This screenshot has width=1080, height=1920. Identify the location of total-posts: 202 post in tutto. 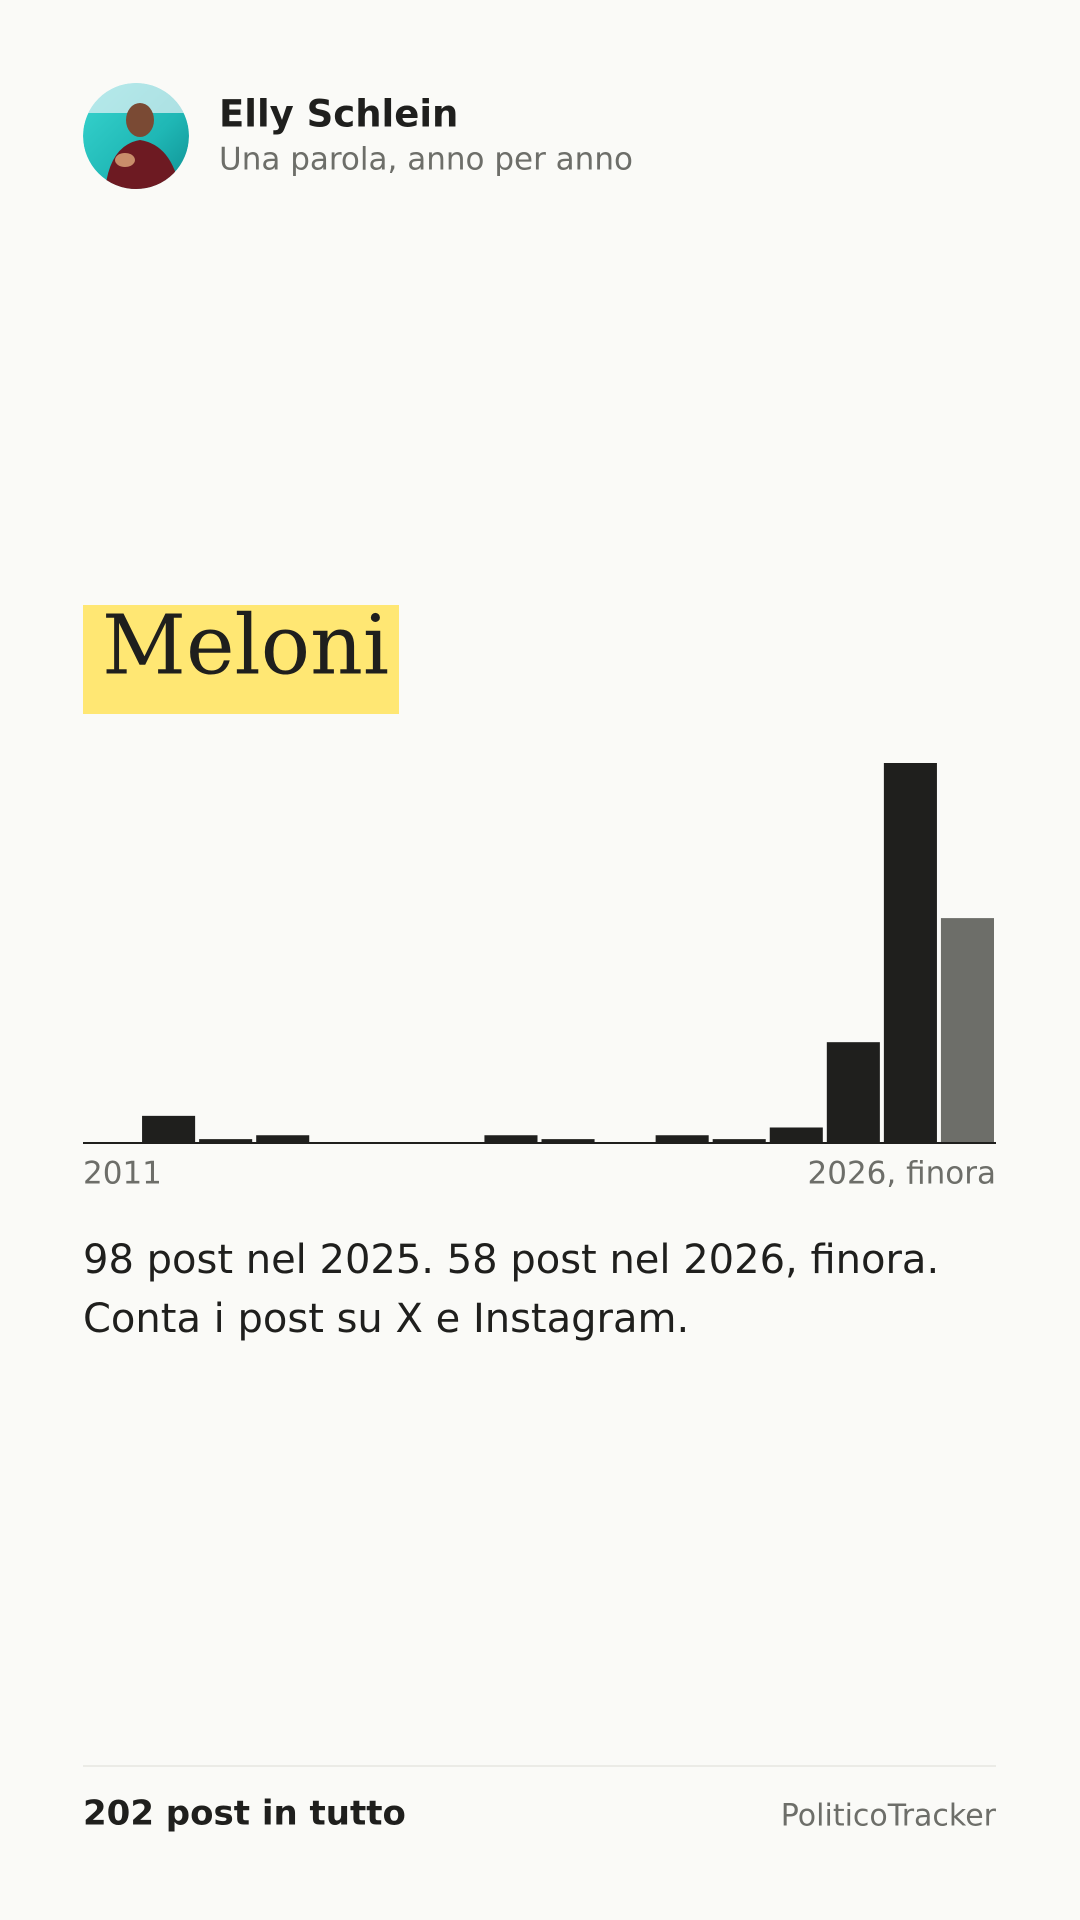
(244, 1814).